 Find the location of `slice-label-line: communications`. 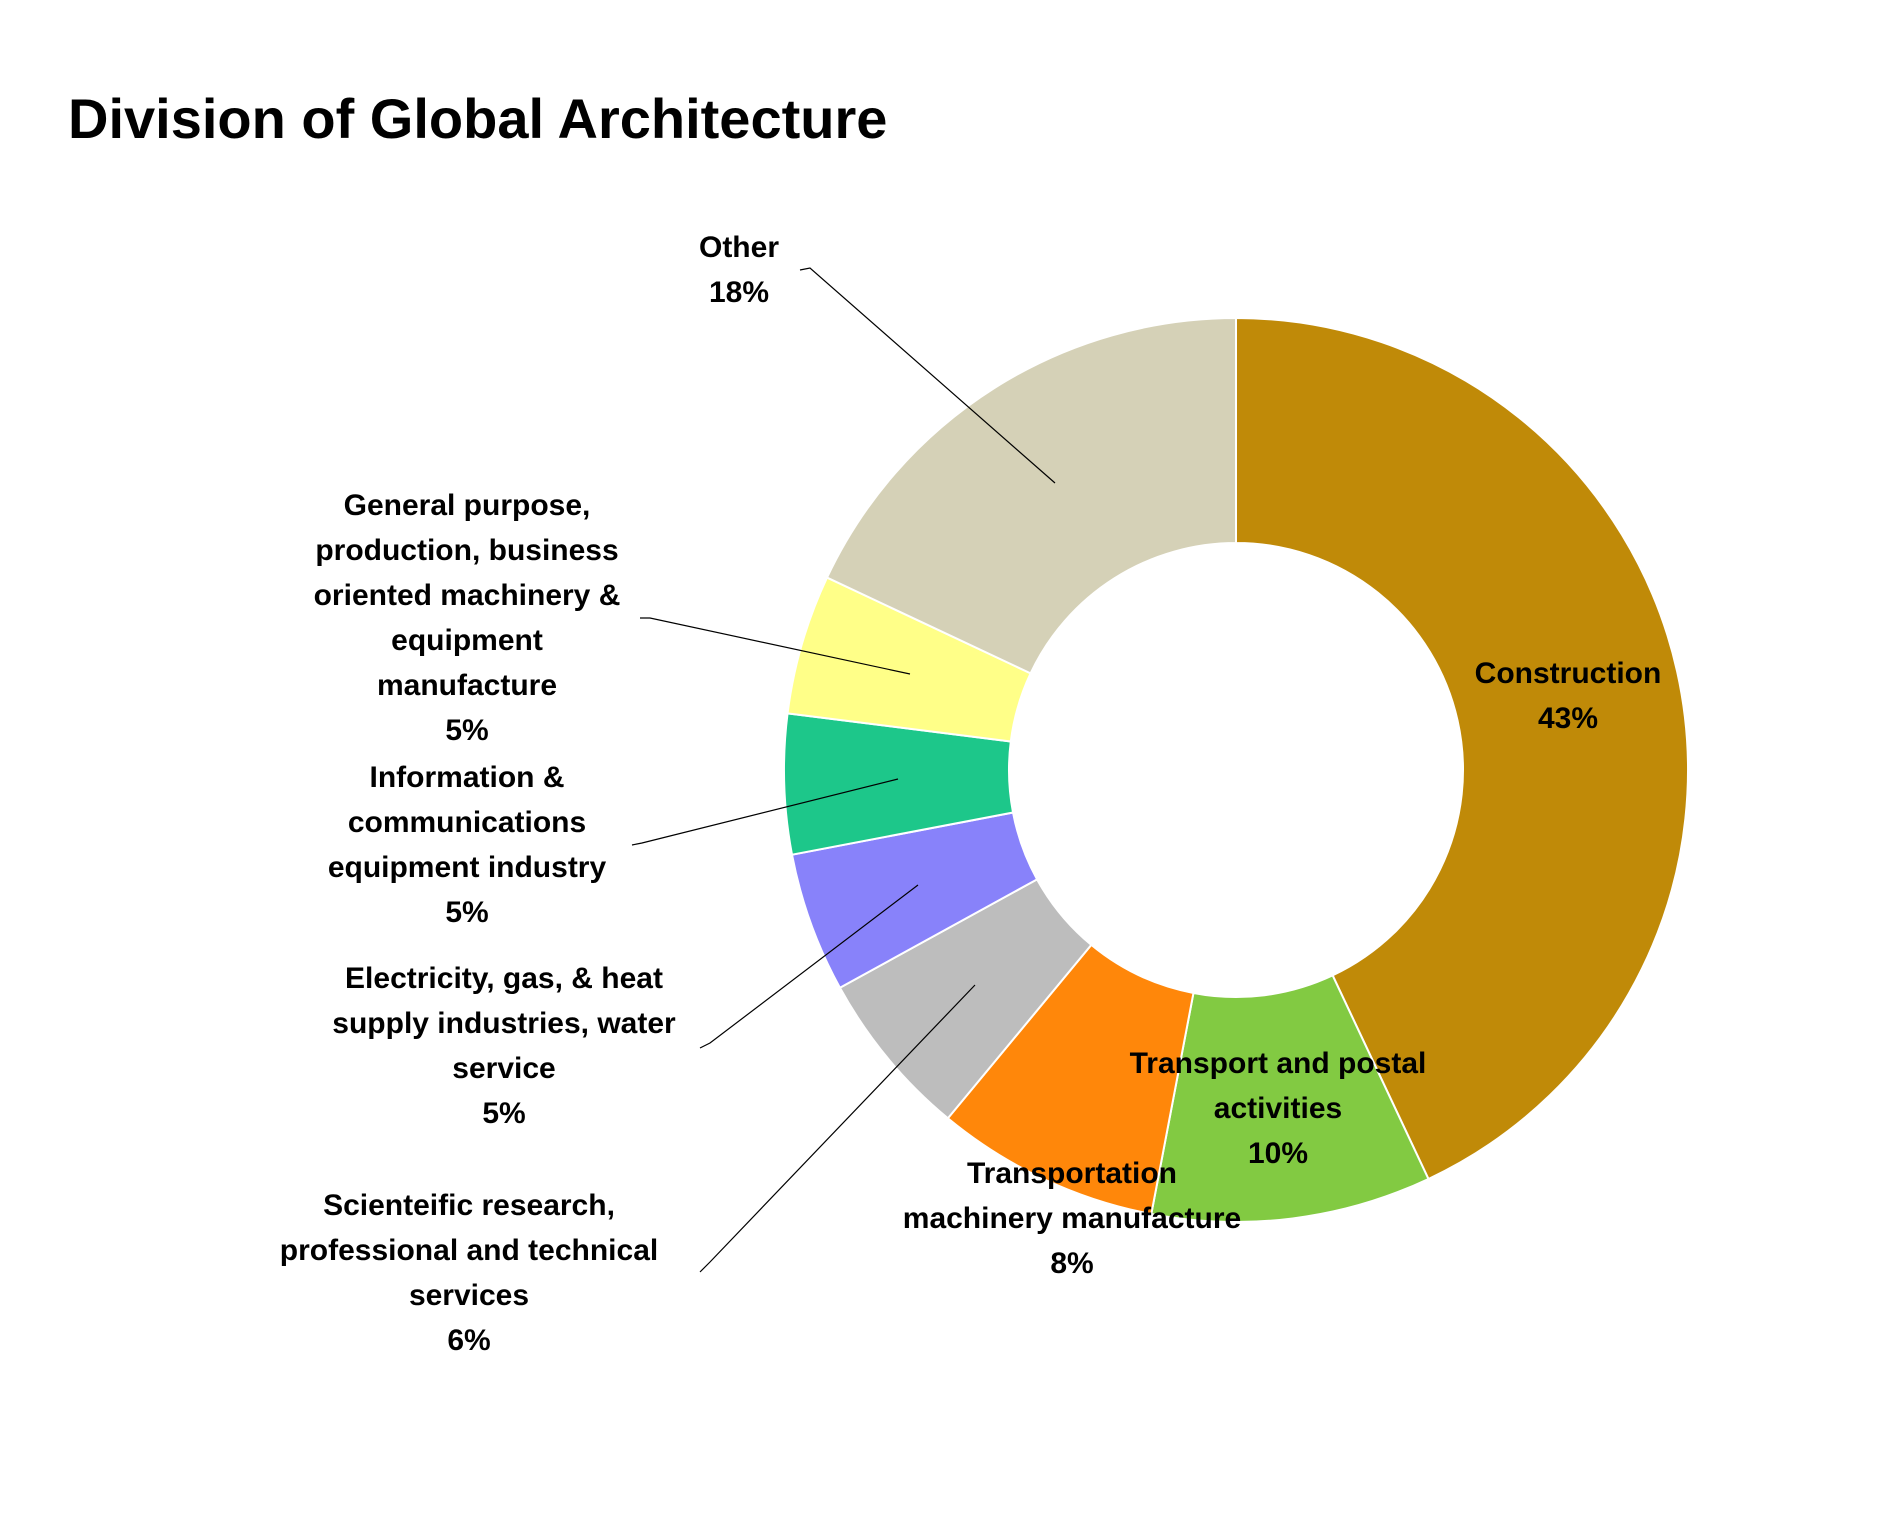

slice-label-line: communications is located at coordinates (467, 822).